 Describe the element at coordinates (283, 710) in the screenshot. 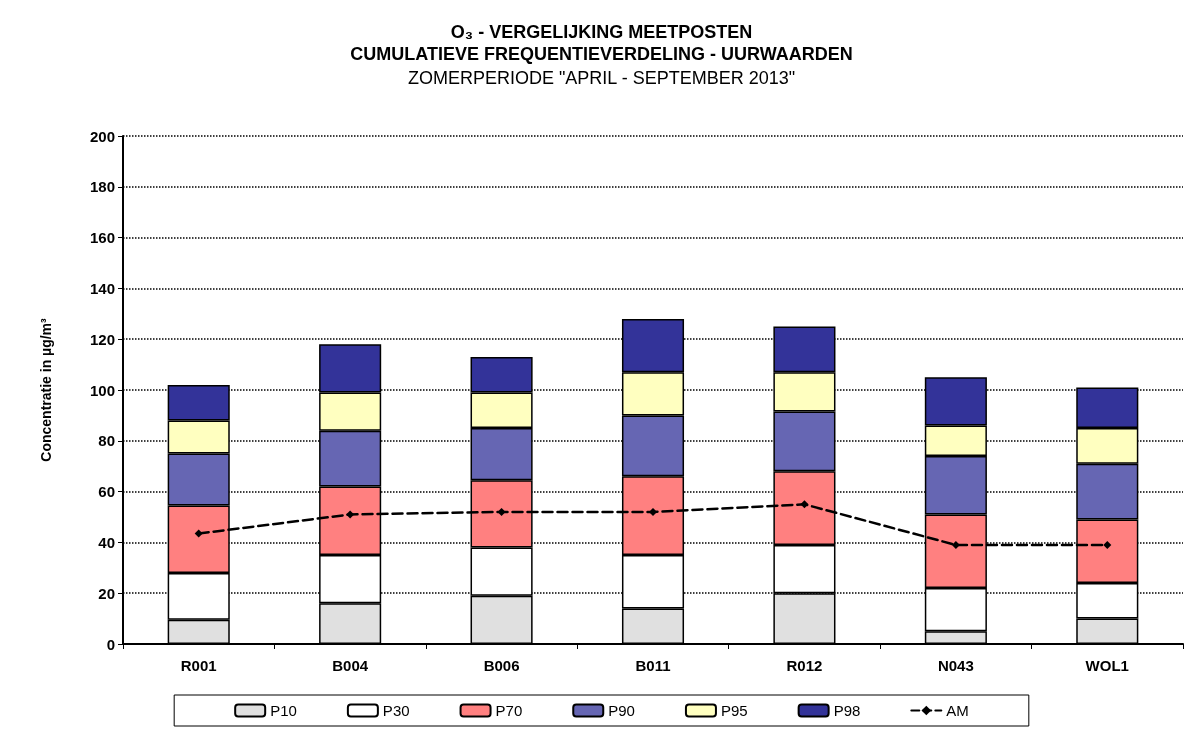

I see `legend-label: P10` at that location.